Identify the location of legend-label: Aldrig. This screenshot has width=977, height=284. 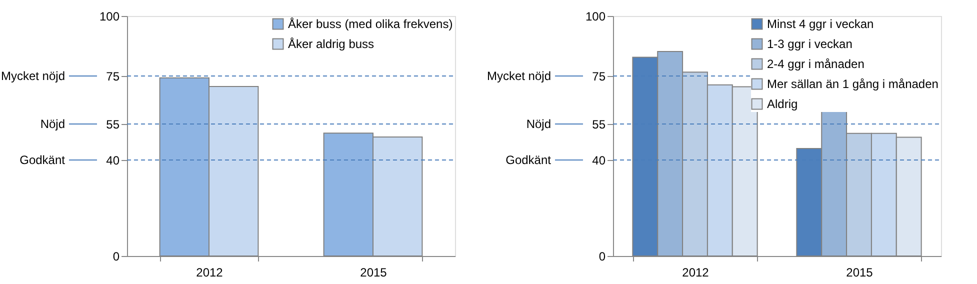
(782, 104).